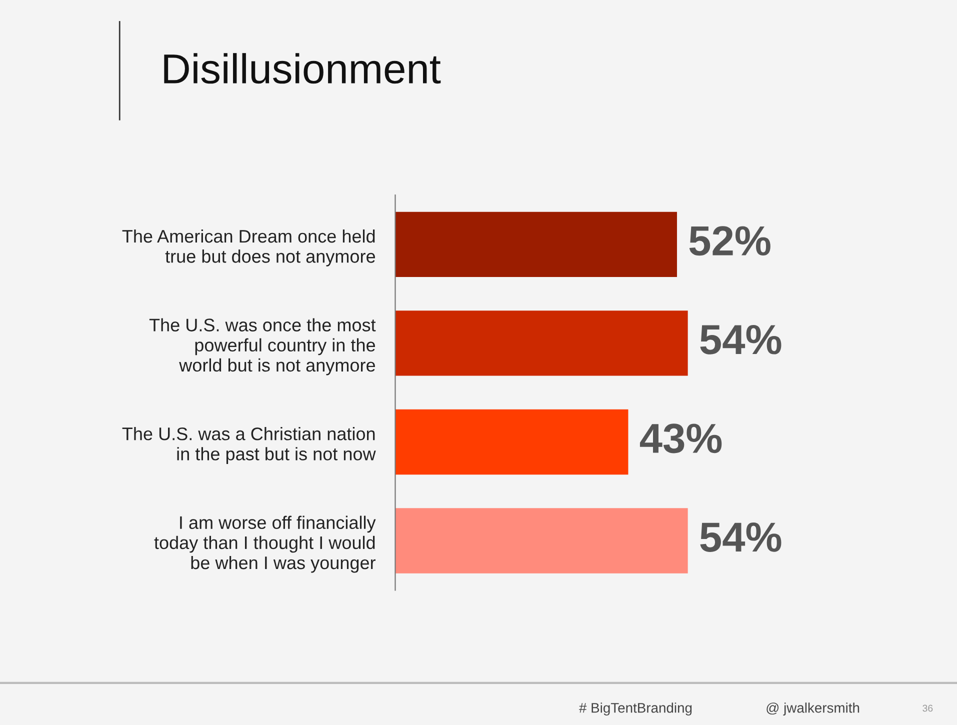  What do you see at coordinates (262, 347) in the screenshot?
I see `y-tick-label: The U.S. was once the most powerful country in the world but is not anymore` at bounding box center [262, 347].